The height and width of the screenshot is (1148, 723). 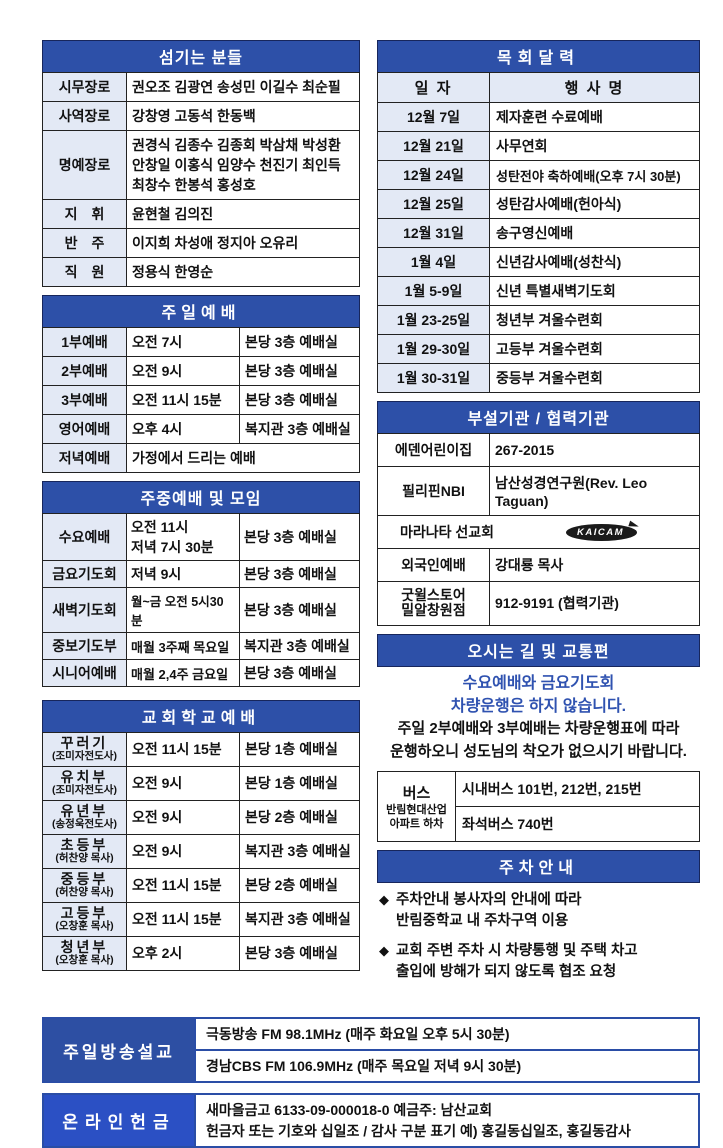 I want to click on table-row: 고등부 (오창훈 목사) 오전 11시 15분 복지관 3층 예배실, so click(x=201, y=919).